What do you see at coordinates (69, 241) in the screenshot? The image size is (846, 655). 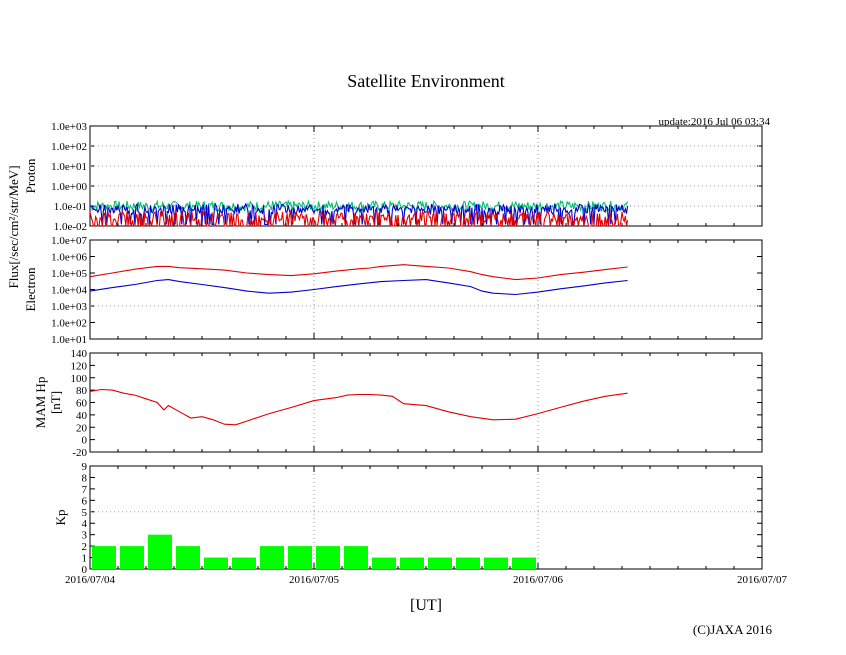 I see `electron-ytick-label: 1.0e+07` at bounding box center [69, 241].